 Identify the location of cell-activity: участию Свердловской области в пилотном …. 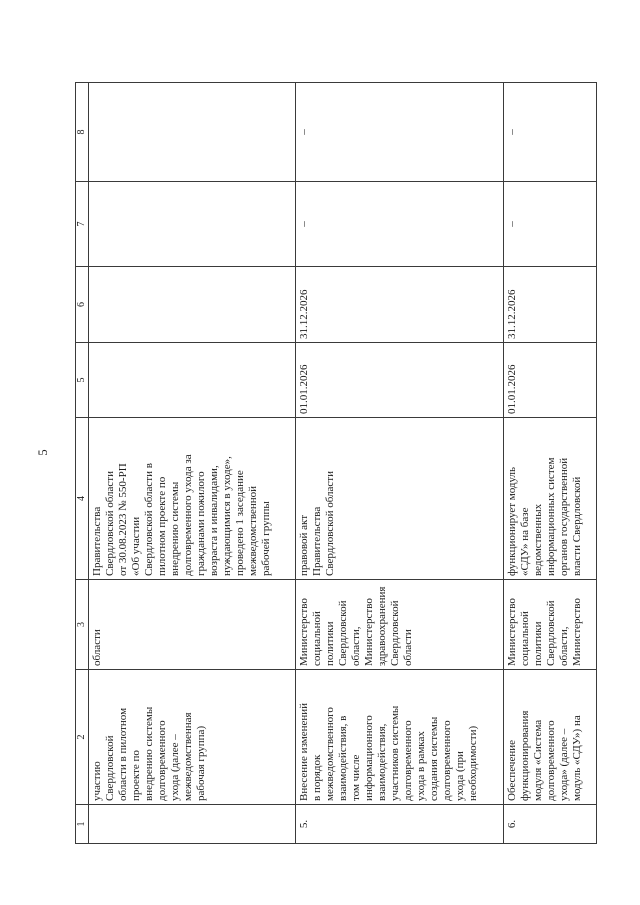
(192, 737).